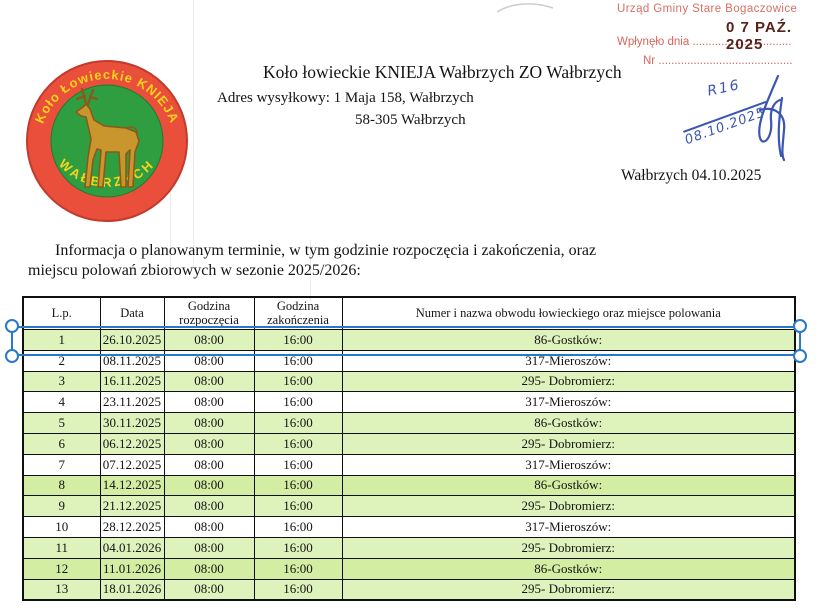 The width and height of the screenshot is (833, 612). What do you see at coordinates (61, 506) in the screenshot?
I see `cell-lp: 9` at bounding box center [61, 506].